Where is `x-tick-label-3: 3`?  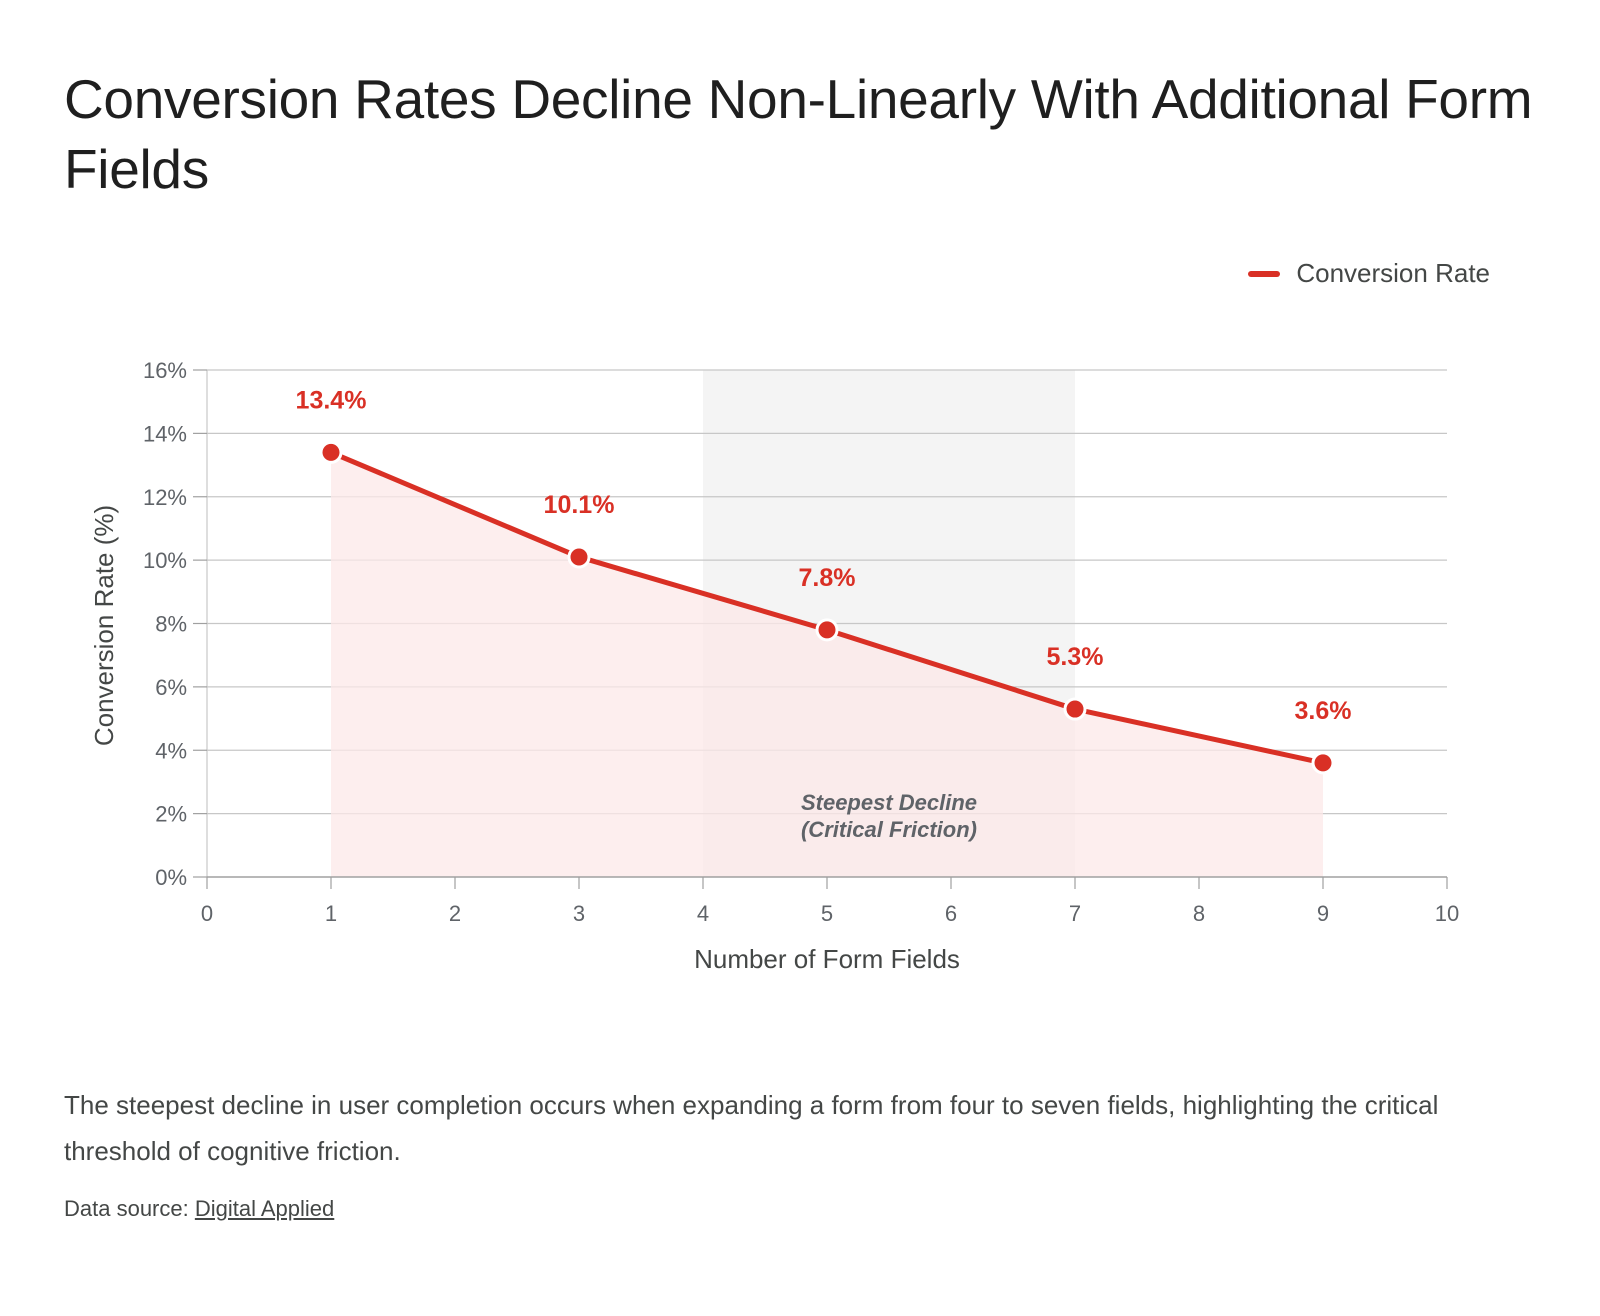
x-tick-label-3: 3 is located at coordinates (579, 913).